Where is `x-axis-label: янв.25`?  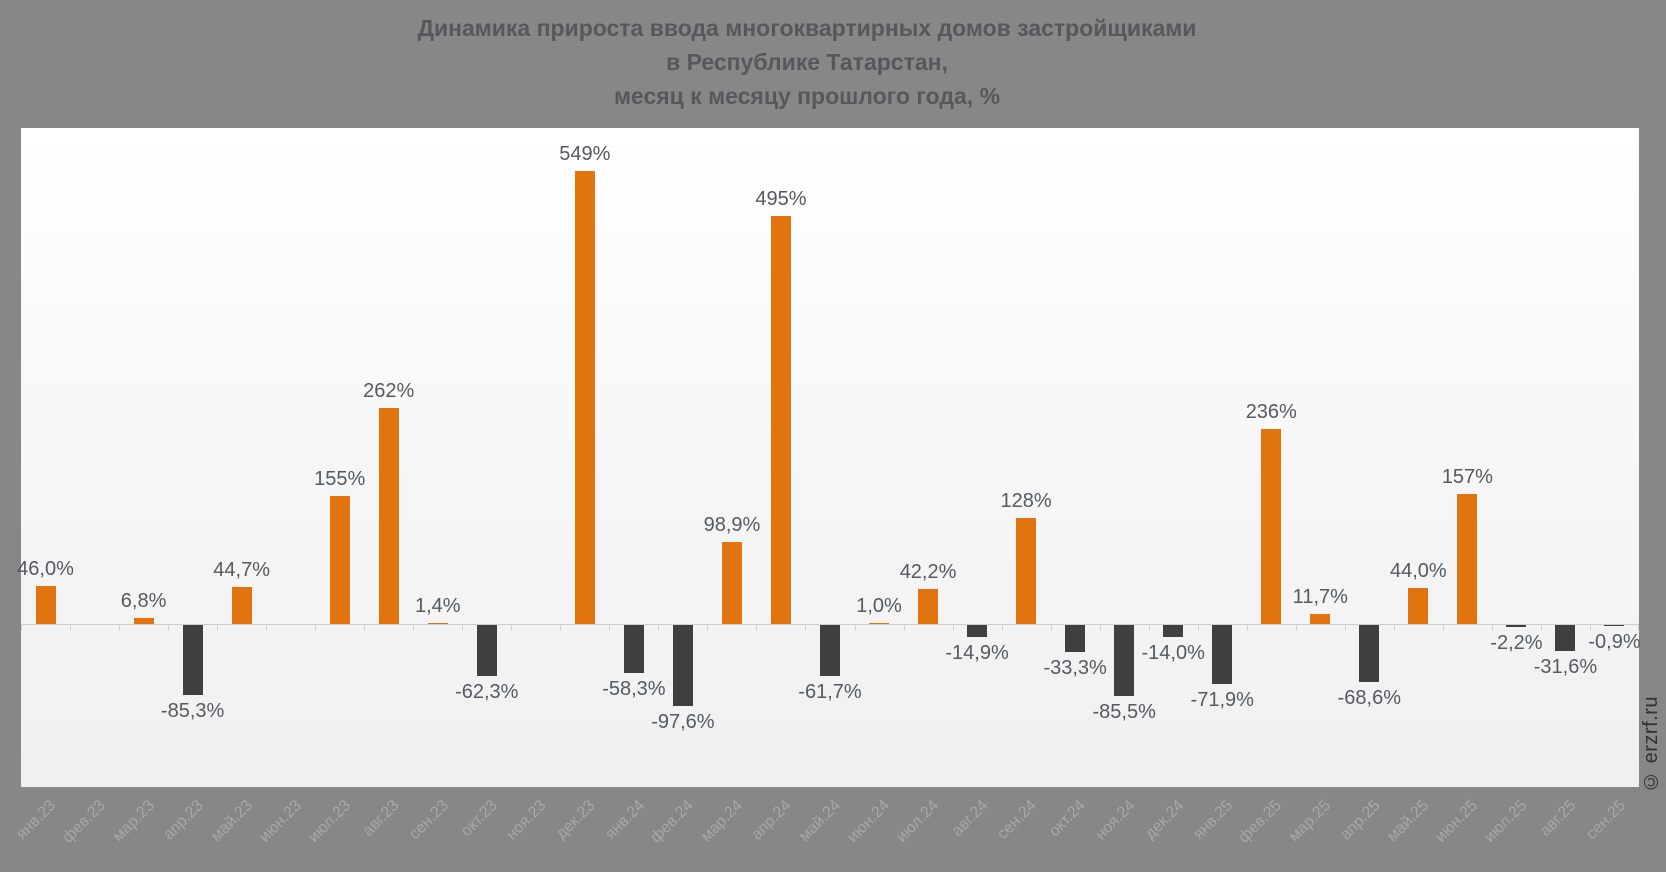 x-axis-label: янв.25 is located at coordinates (1213, 820).